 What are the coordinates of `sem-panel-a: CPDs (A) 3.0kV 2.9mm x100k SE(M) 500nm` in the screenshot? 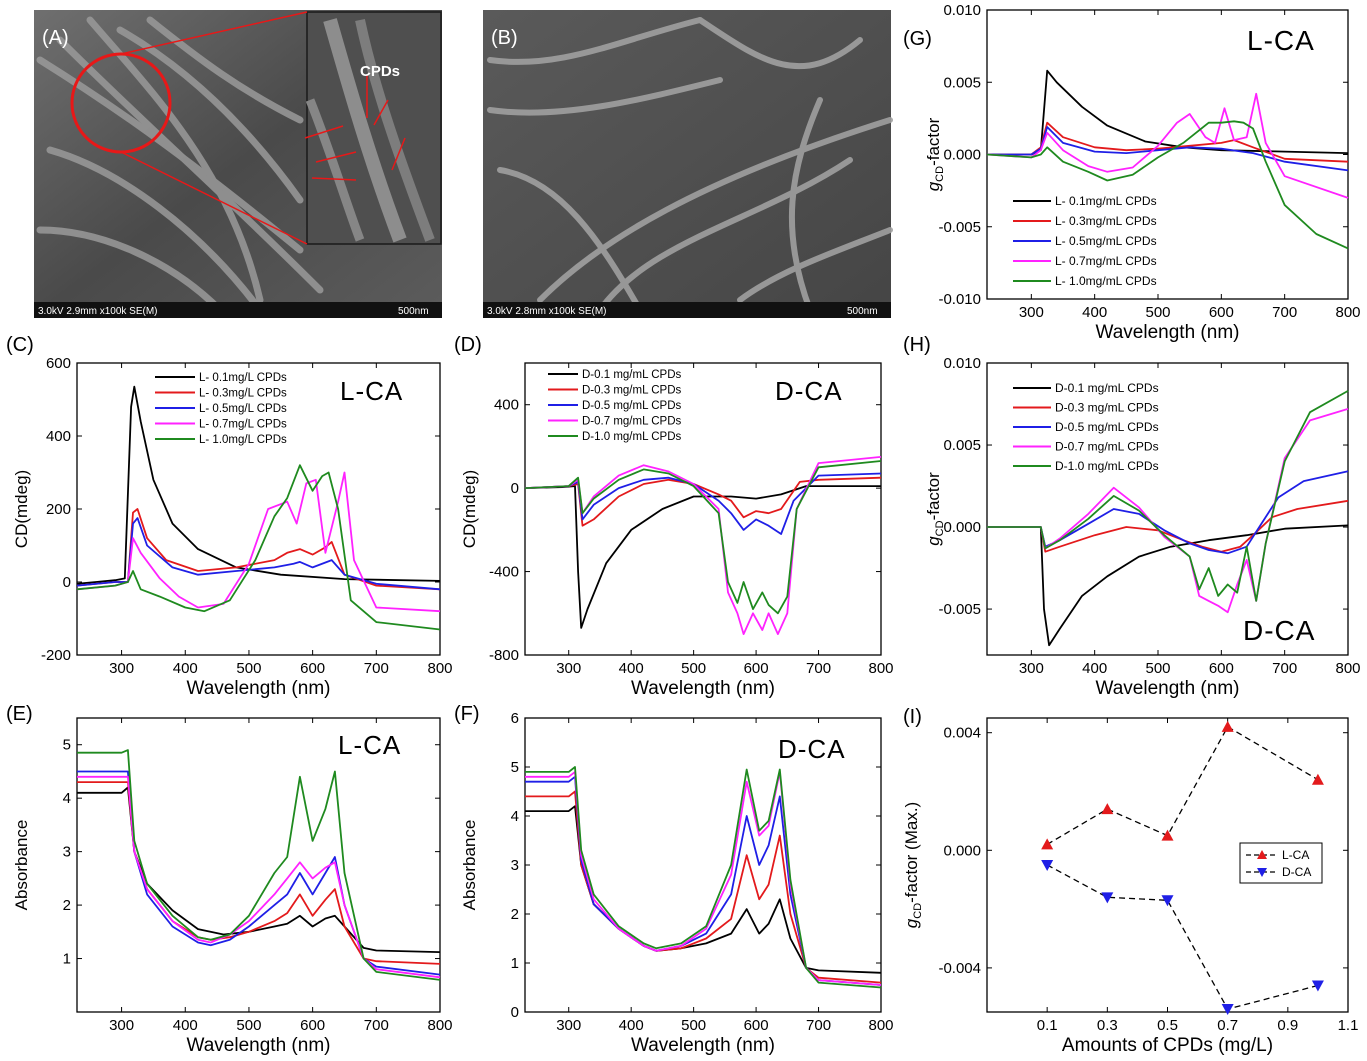 It's located at (238, 164).